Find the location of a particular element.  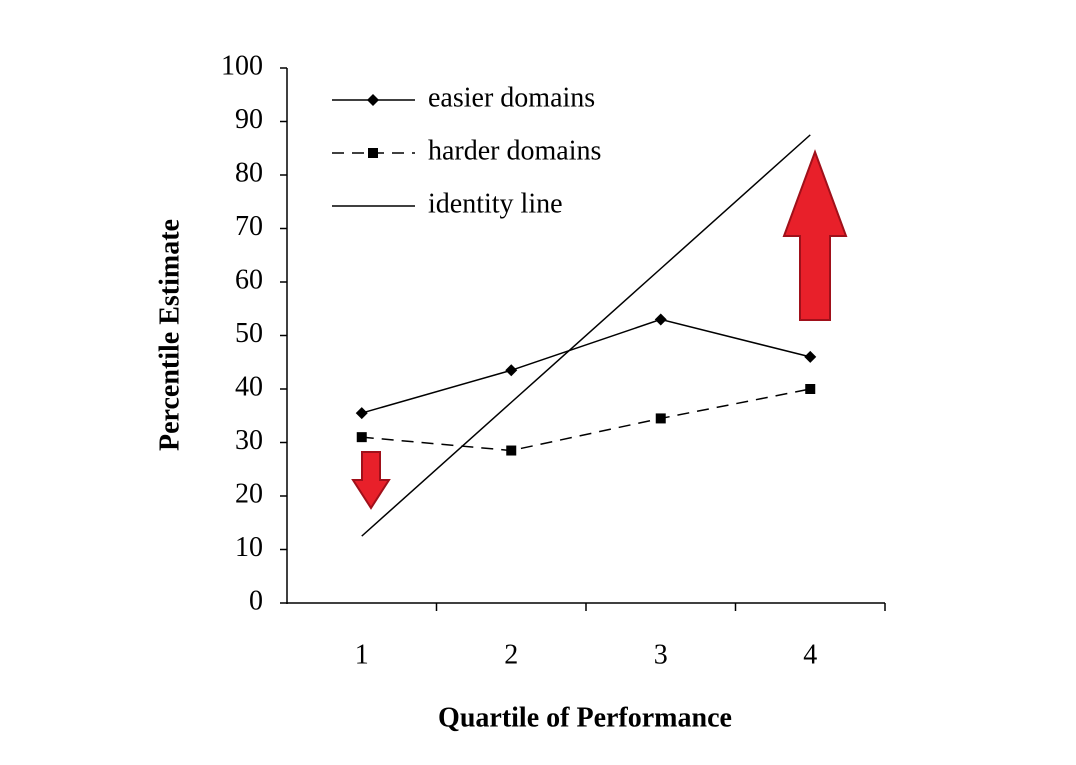

y-tick-label: 60 is located at coordinates (249, 279).